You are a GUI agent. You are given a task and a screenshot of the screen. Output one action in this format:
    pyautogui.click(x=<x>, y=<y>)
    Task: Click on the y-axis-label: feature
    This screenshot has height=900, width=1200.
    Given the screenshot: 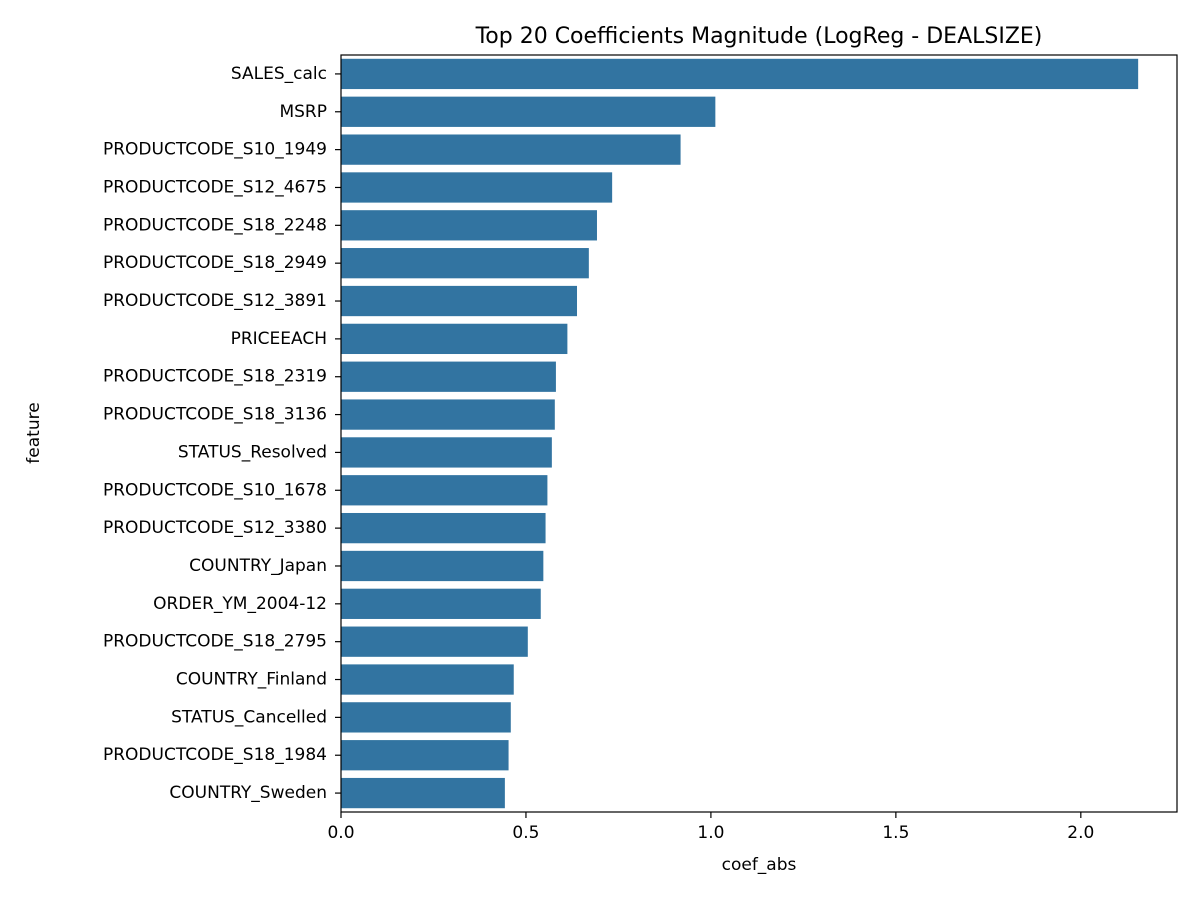 What is the action you would take?
    pyautogui.click(x=34, y=432)
    